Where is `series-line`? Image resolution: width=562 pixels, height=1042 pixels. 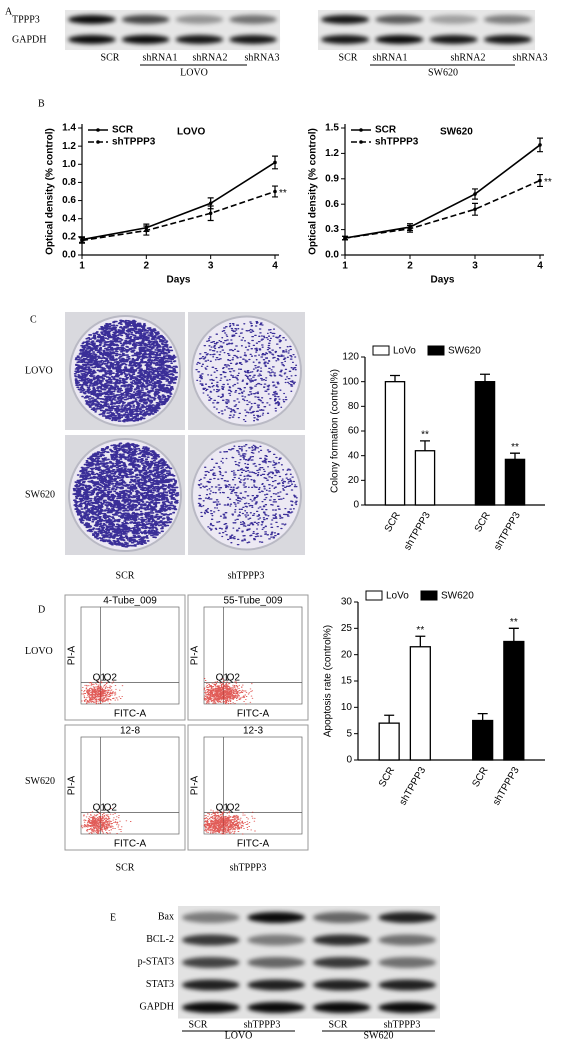
series-line is located at coordinates (442, 209).